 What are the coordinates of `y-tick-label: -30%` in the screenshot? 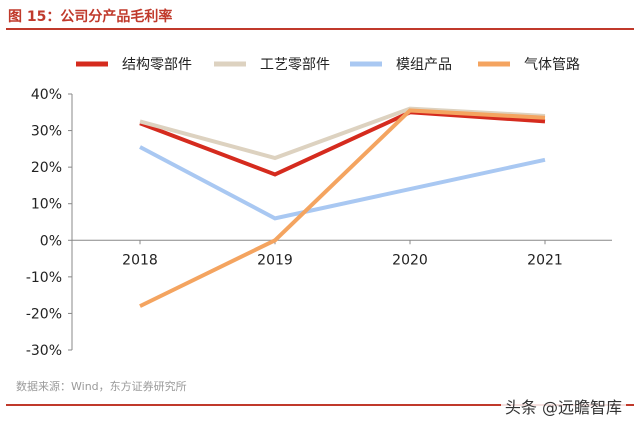 It's located at (44, 351).